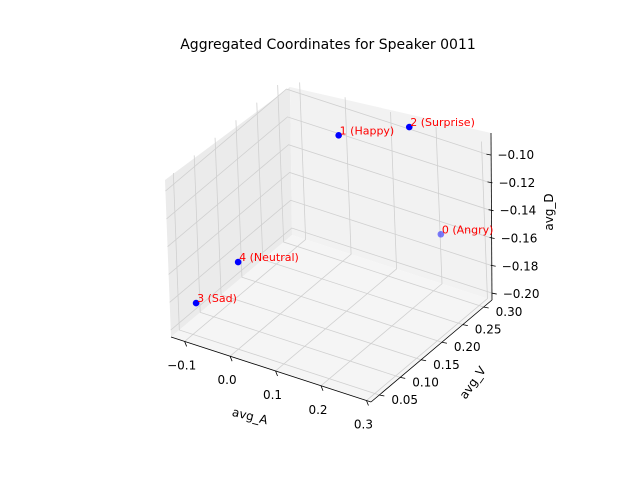  I want to click on y-tick-label: 0.30, so click(509, 312).